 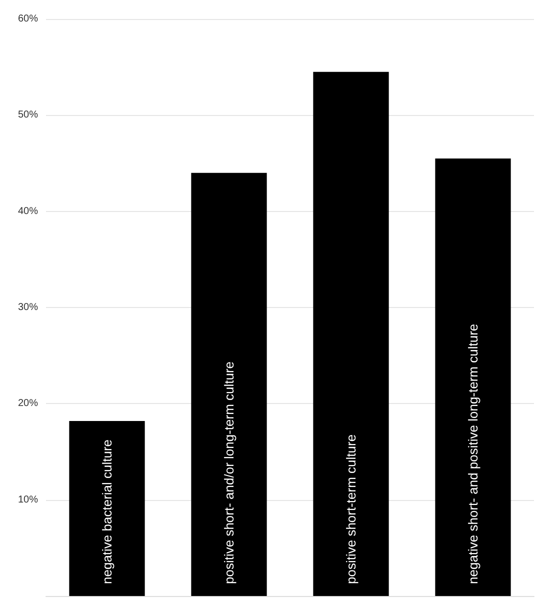 What do you see at coordinates (28, 19) in the screenshot?
I see `y-tick-label: 60%` at bounding box center [28, 19].